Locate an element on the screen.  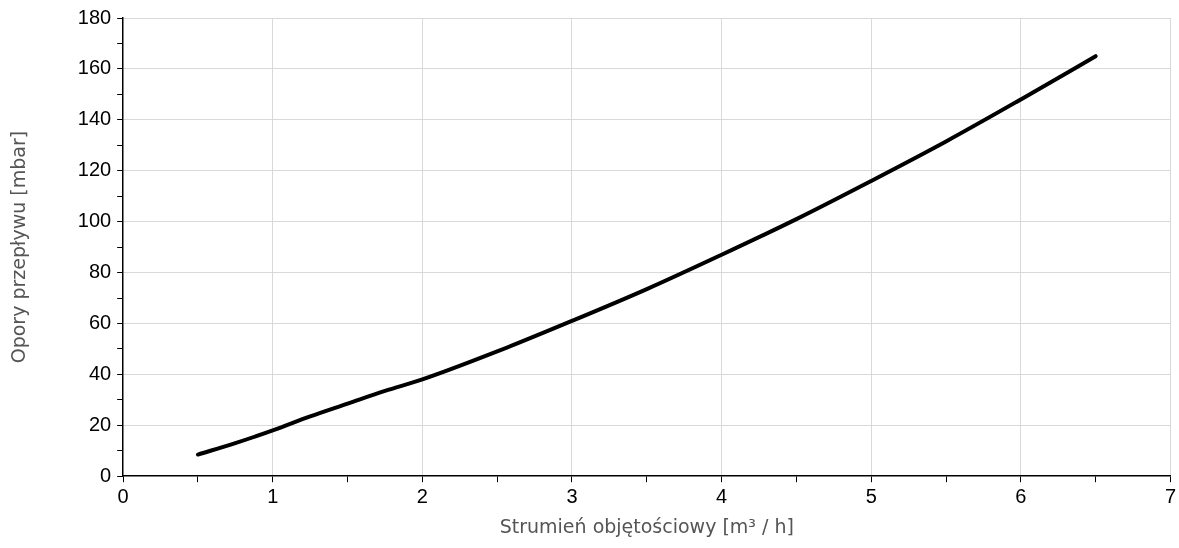
y-tick-label: 120 is located at coordinates (94, 169).